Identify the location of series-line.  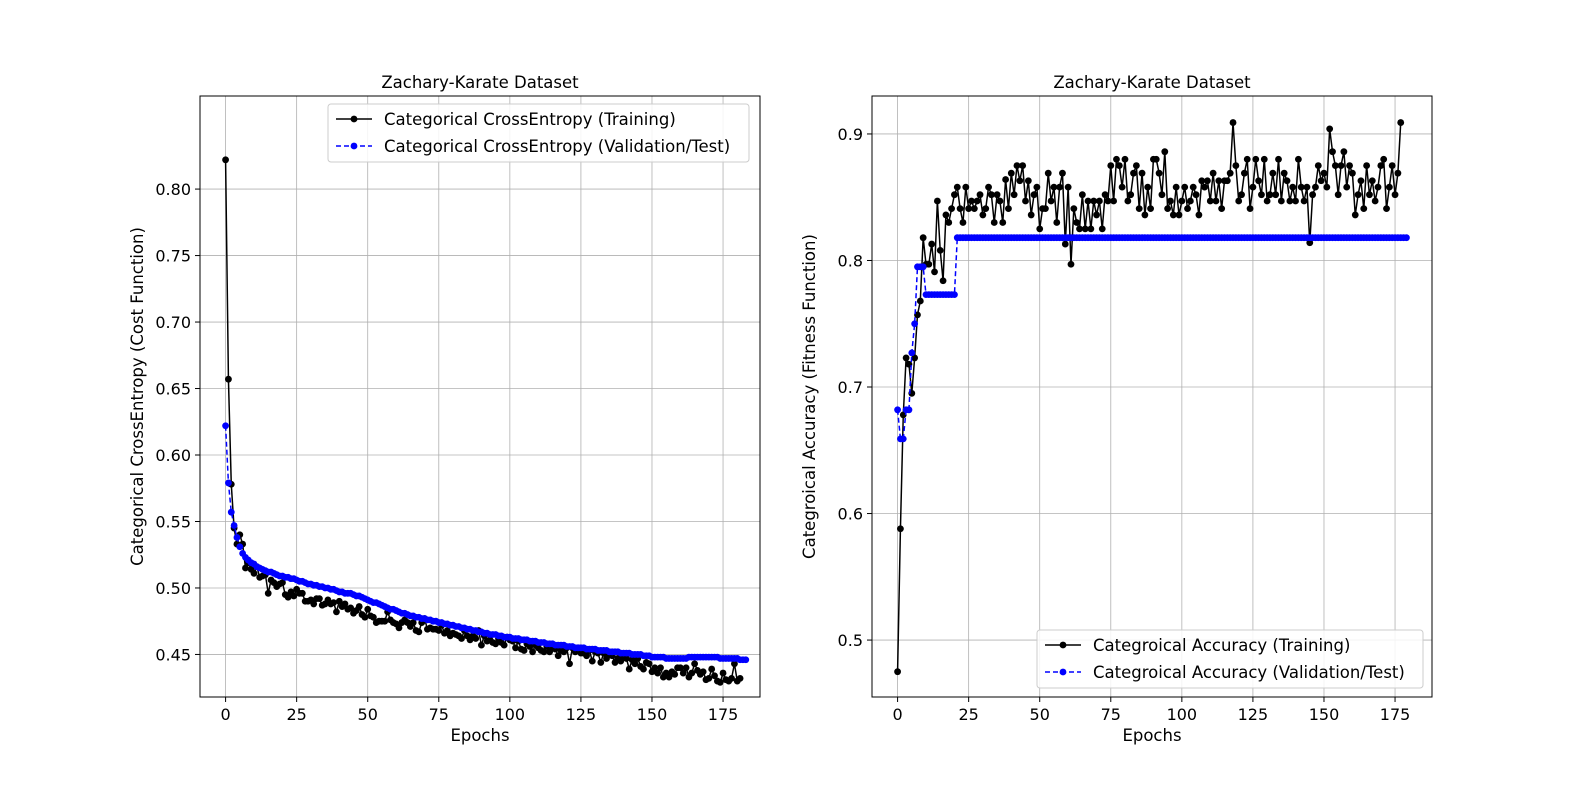
(485, 543).